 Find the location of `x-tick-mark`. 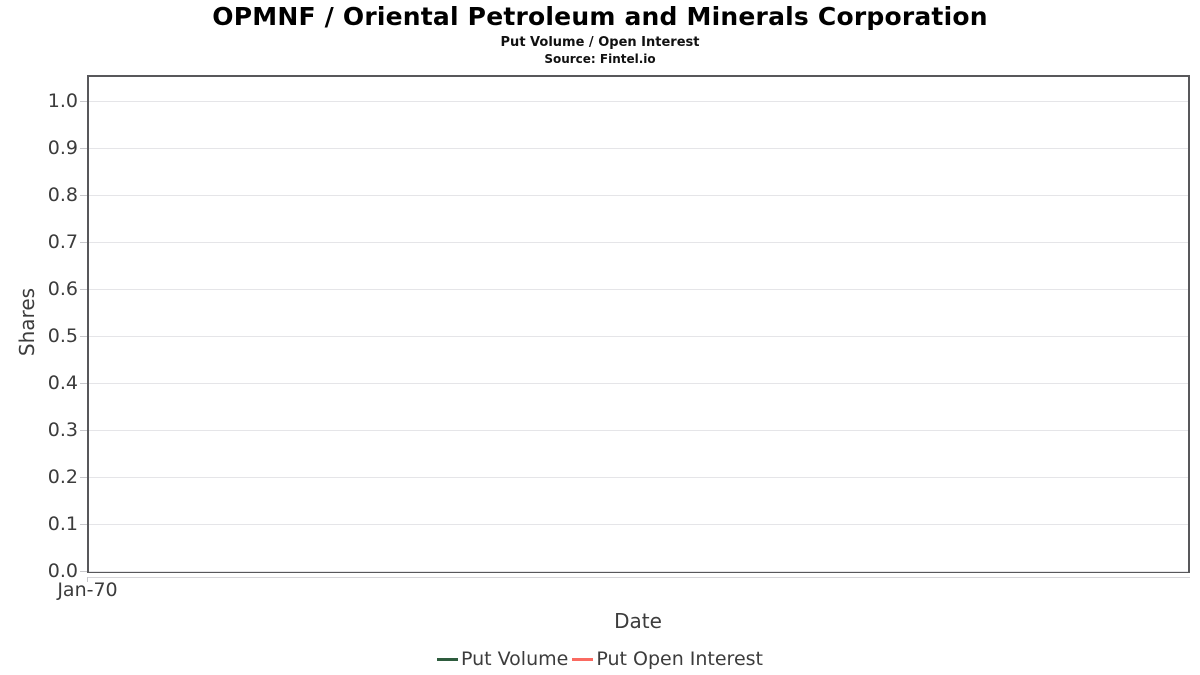

x-tick-mark is located at coordinates (87, 579).